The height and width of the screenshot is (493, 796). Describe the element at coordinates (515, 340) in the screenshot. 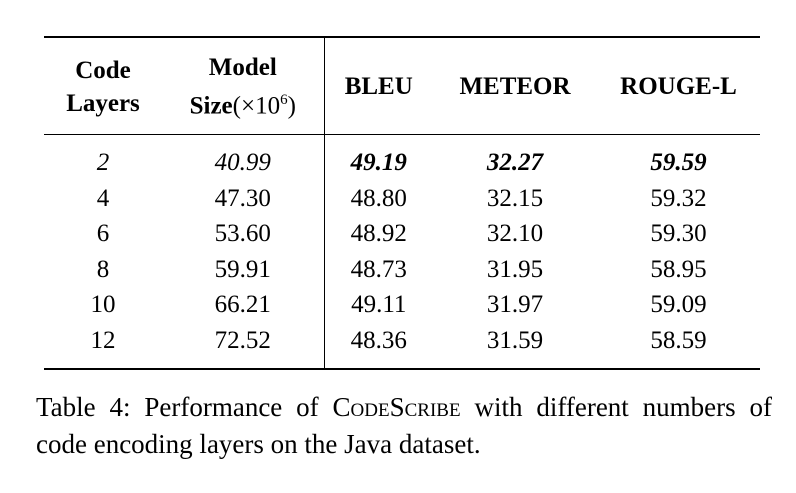

I see `cell-meteor: 31.59` at that location.